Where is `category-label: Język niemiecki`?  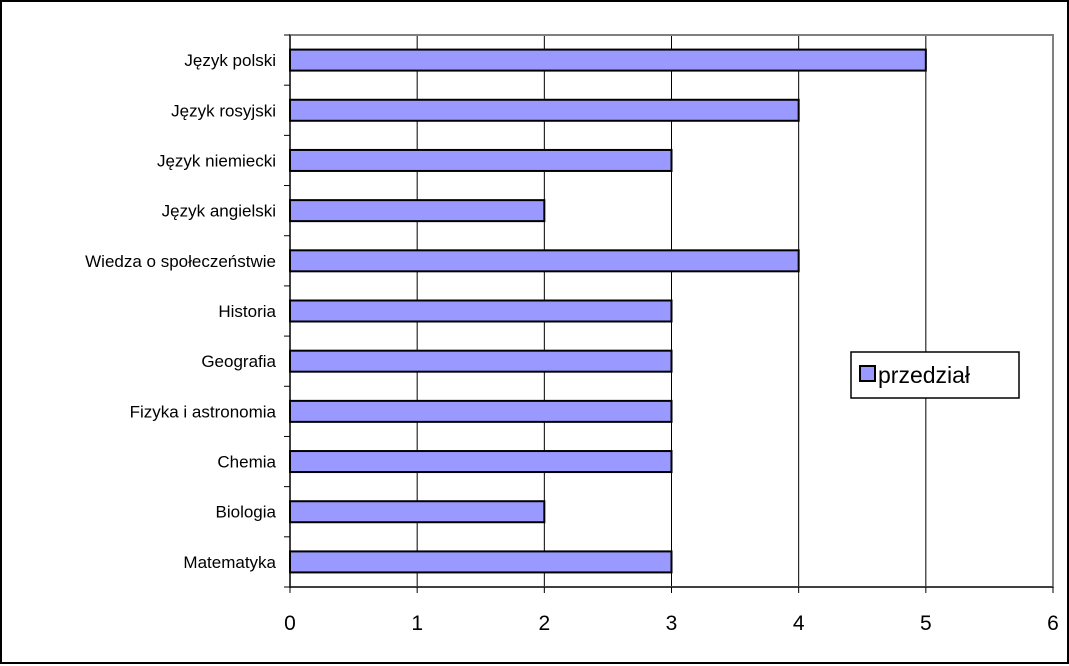 category-label: Język niemiecki is located at coordinates (216, 160).